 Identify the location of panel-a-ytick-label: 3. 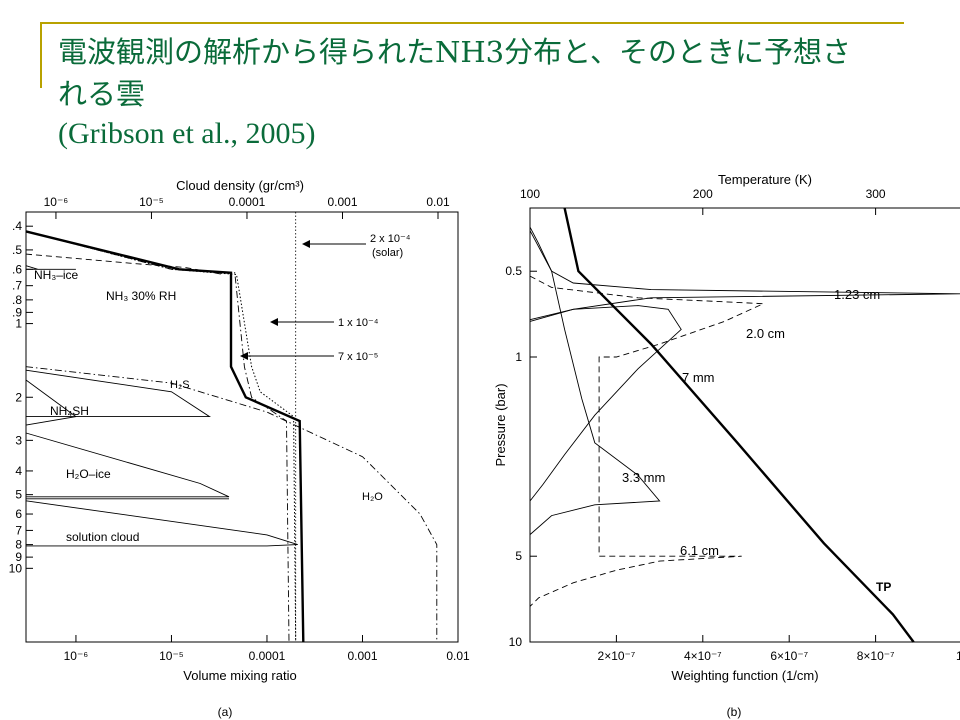
(18, 440).